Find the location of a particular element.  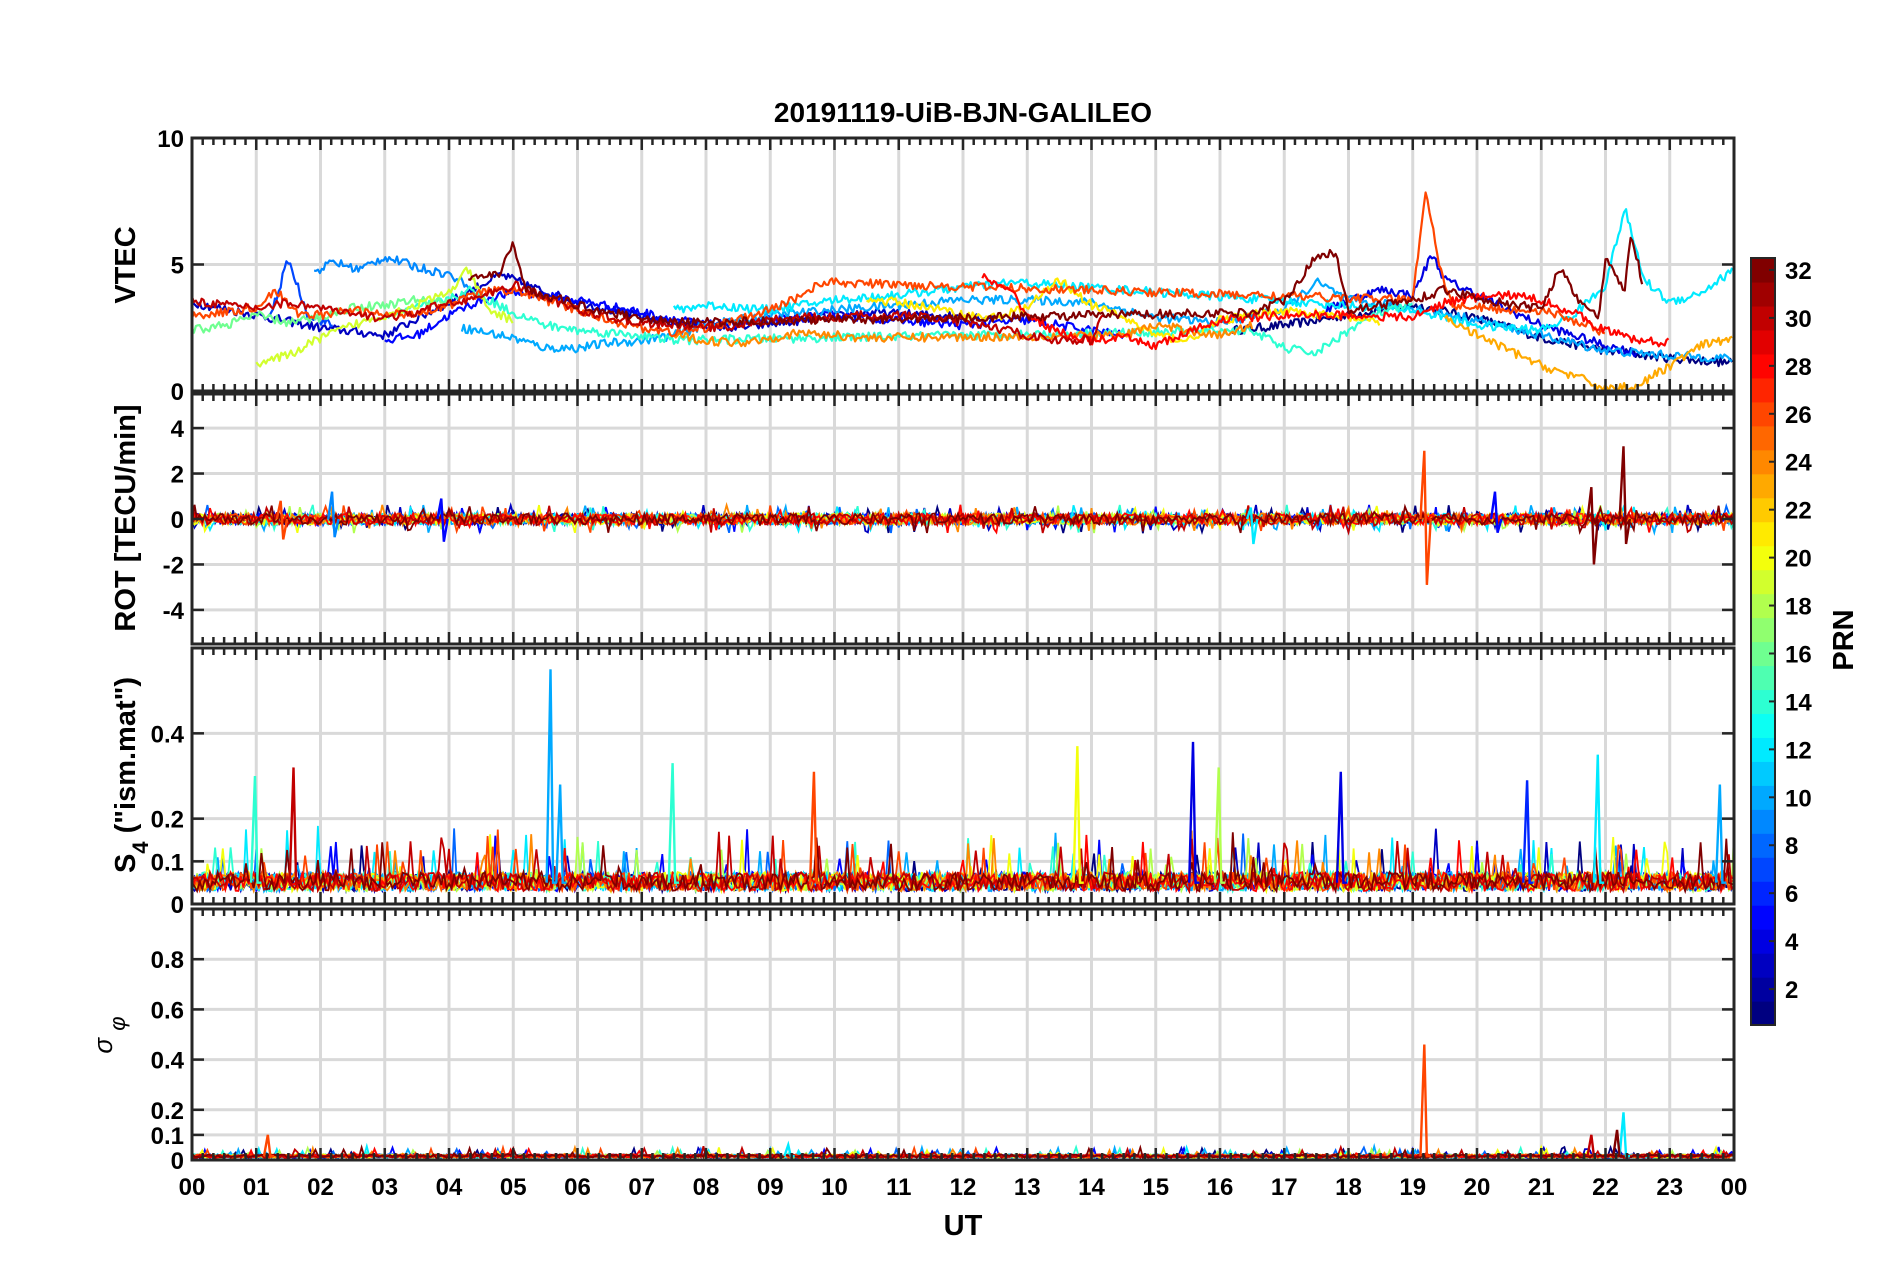

y-tick-label: 10 is located at coordinates (170, 139).